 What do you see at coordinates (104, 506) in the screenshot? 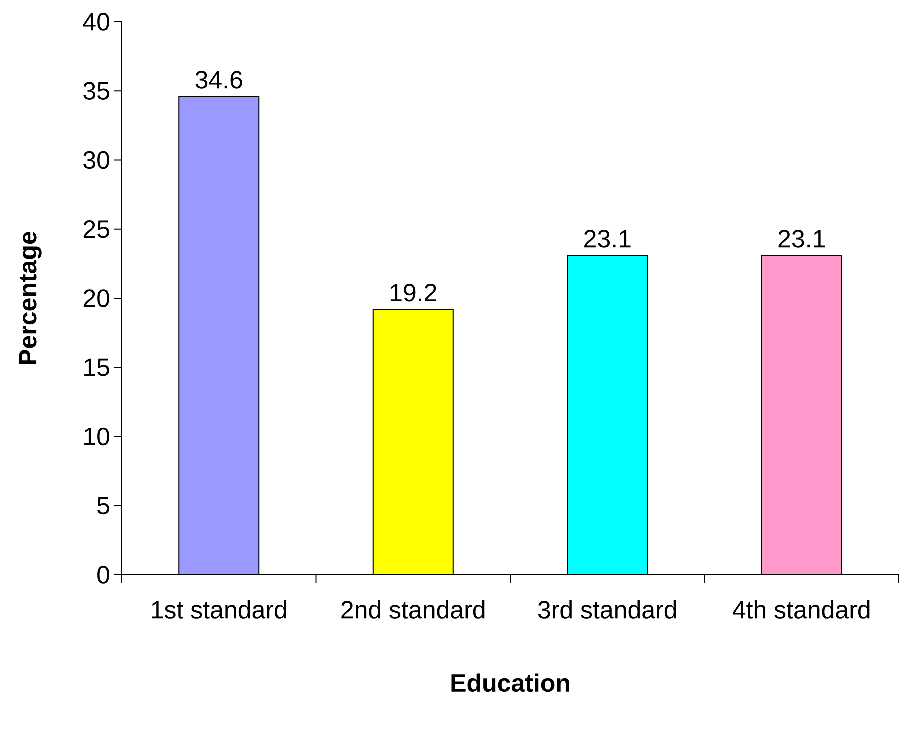
I see `y-tick-label: 5` at bounding box center [104, 506].